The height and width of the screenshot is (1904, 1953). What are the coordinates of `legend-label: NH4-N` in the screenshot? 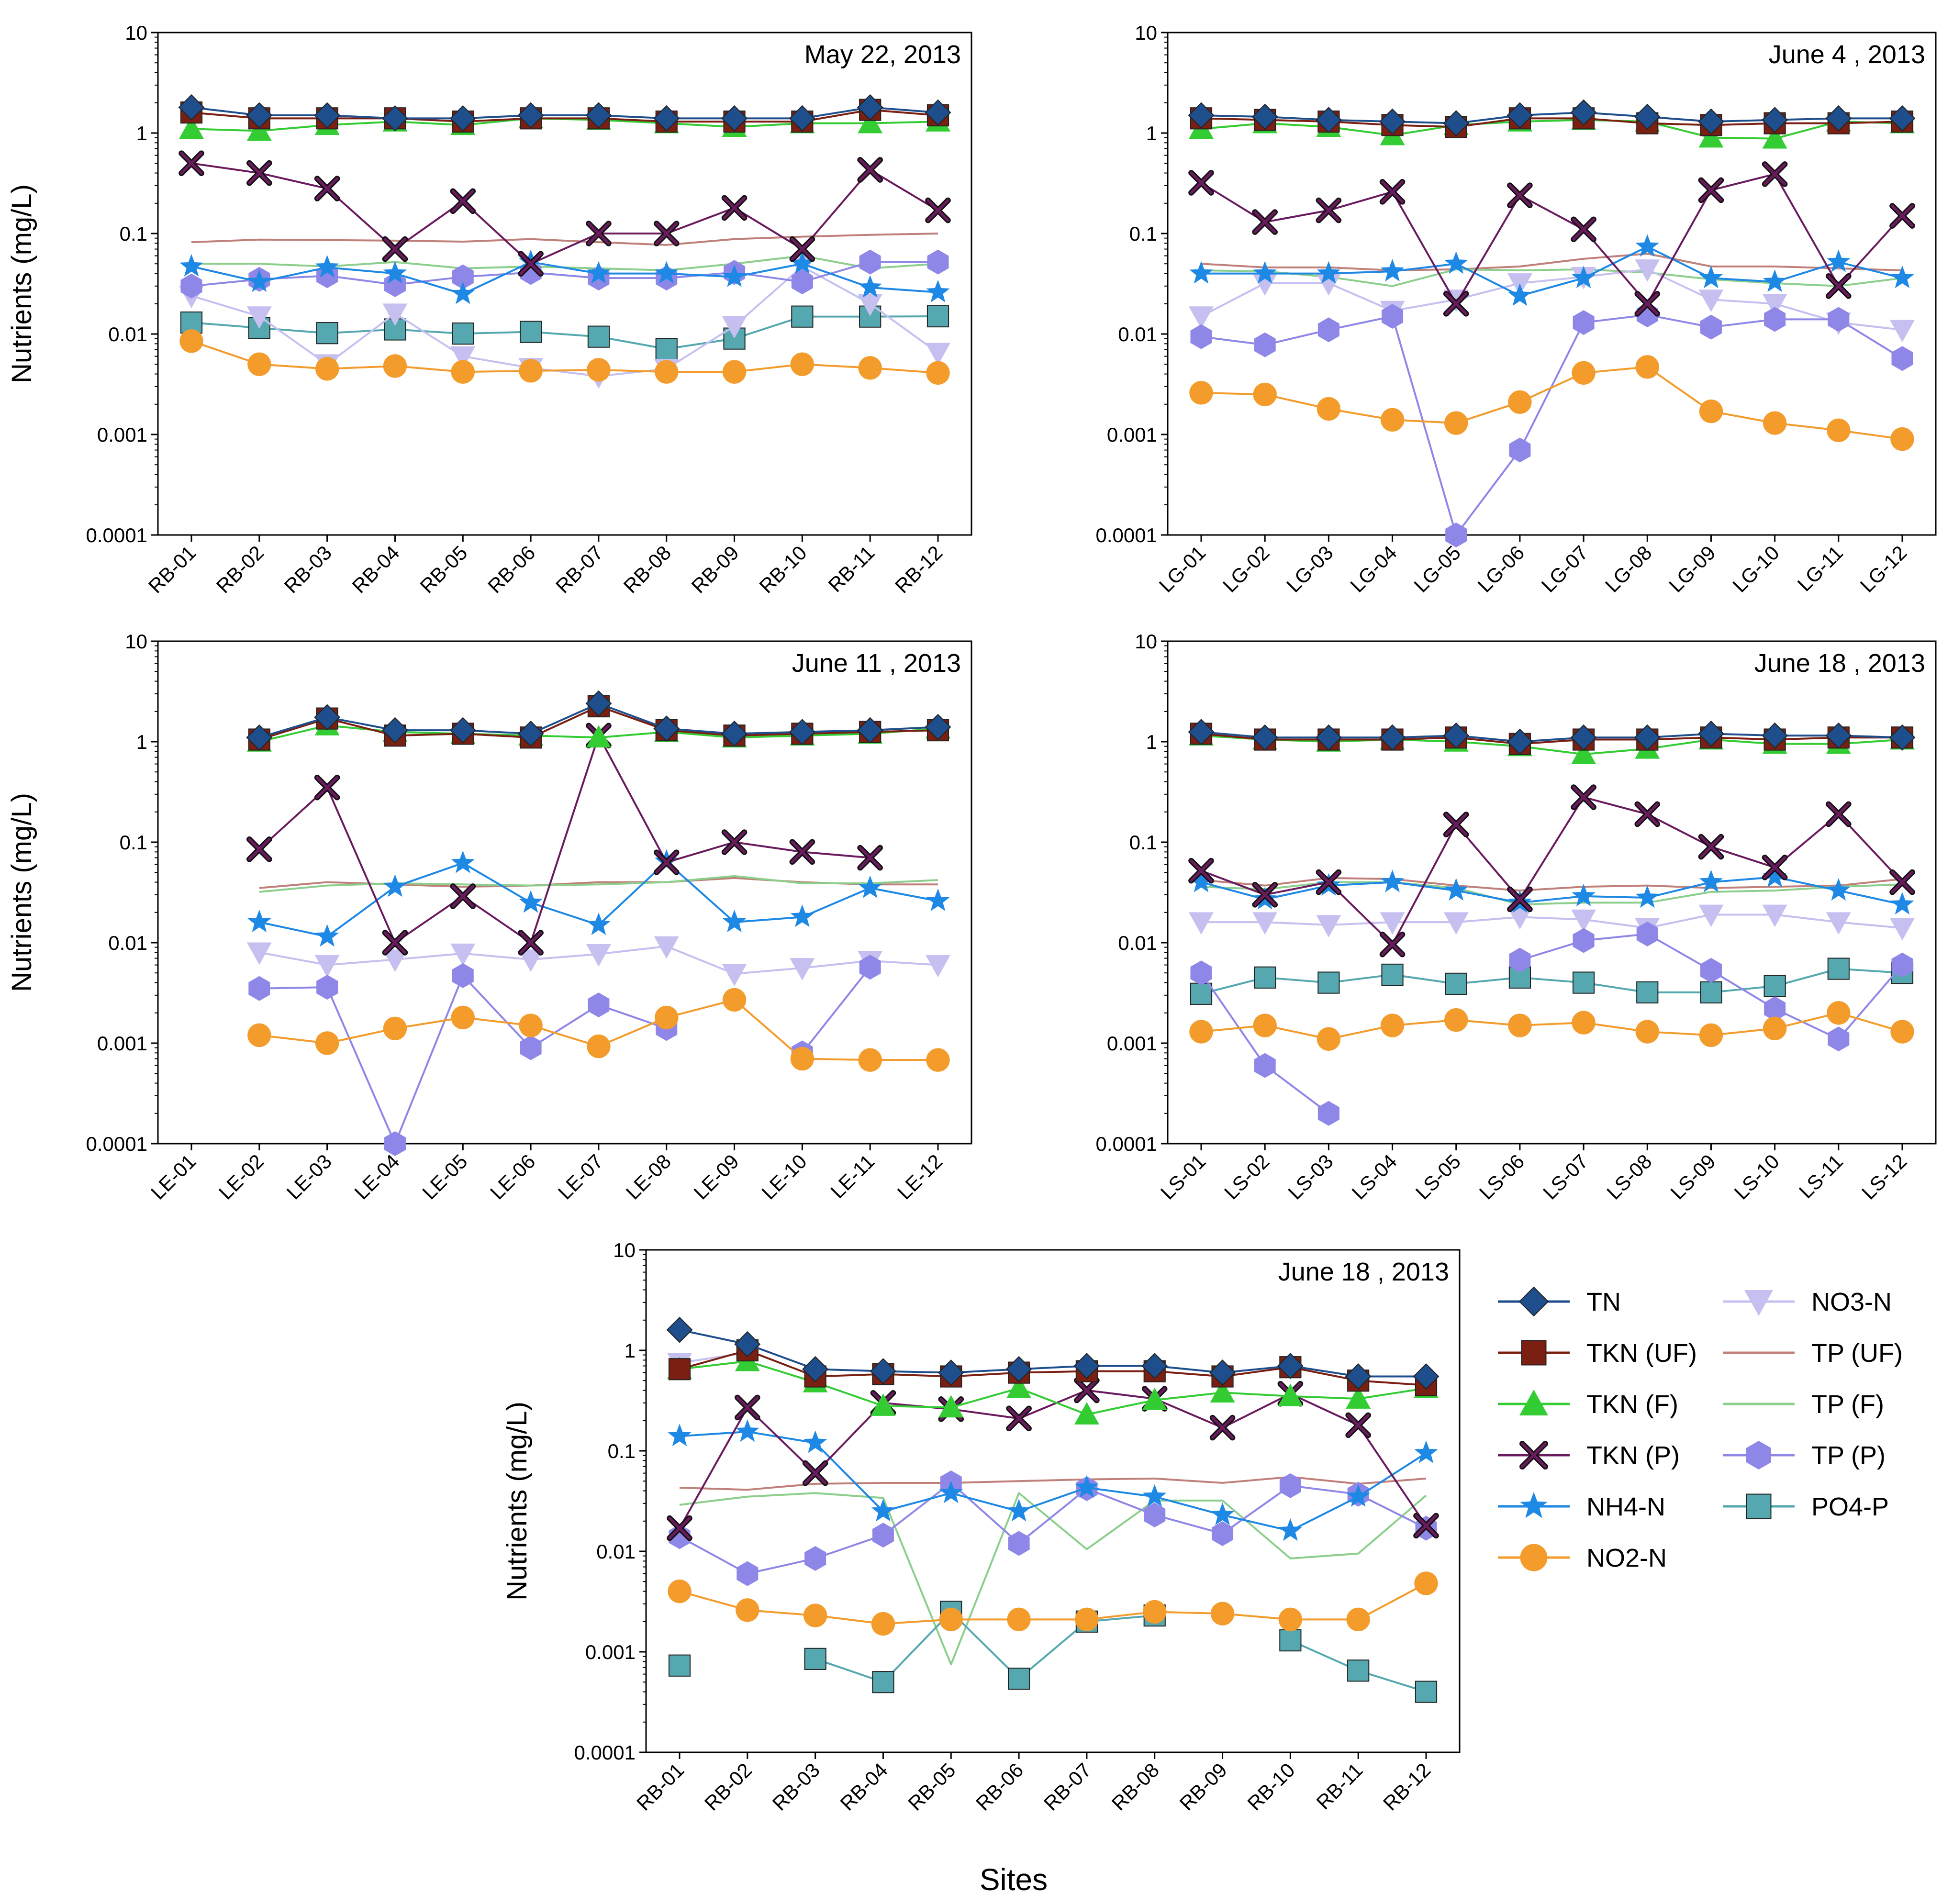 It's located at (1626, 1506).